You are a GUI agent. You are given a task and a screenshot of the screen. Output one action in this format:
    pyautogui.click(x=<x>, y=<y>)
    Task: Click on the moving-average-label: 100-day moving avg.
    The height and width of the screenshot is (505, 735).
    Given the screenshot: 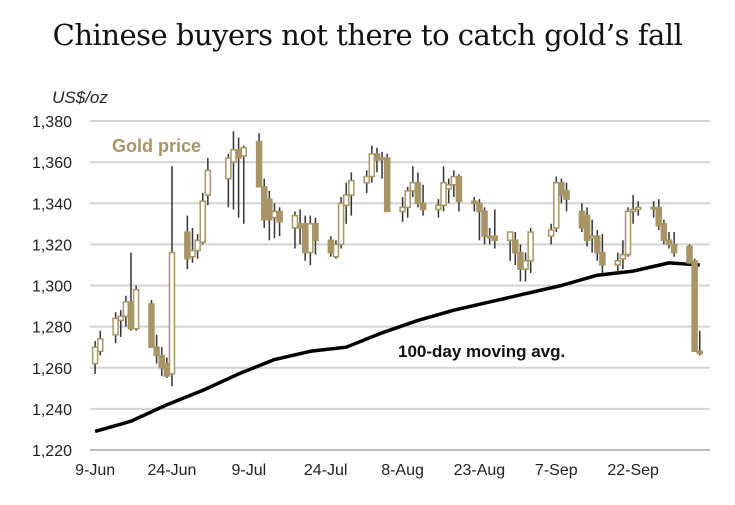 What is the action you would take?
    pyautogui.click(x=481, y=351)
    